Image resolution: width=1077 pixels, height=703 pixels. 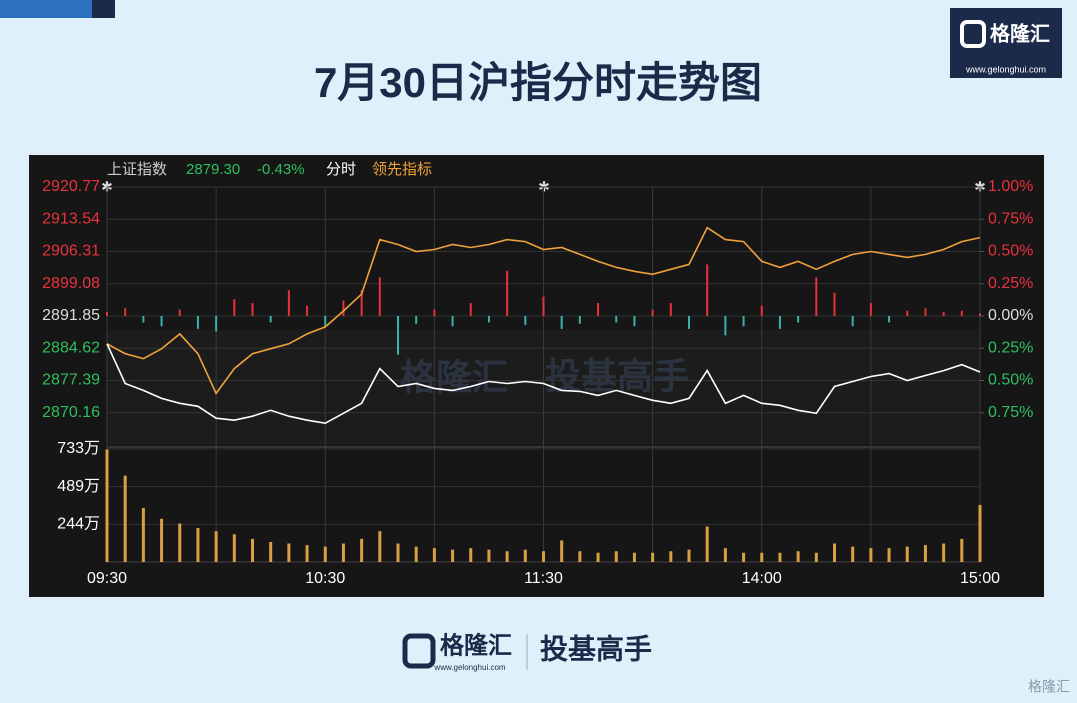 I want to click on y-tick-label: 2906.31, so click(x=71, y=251).